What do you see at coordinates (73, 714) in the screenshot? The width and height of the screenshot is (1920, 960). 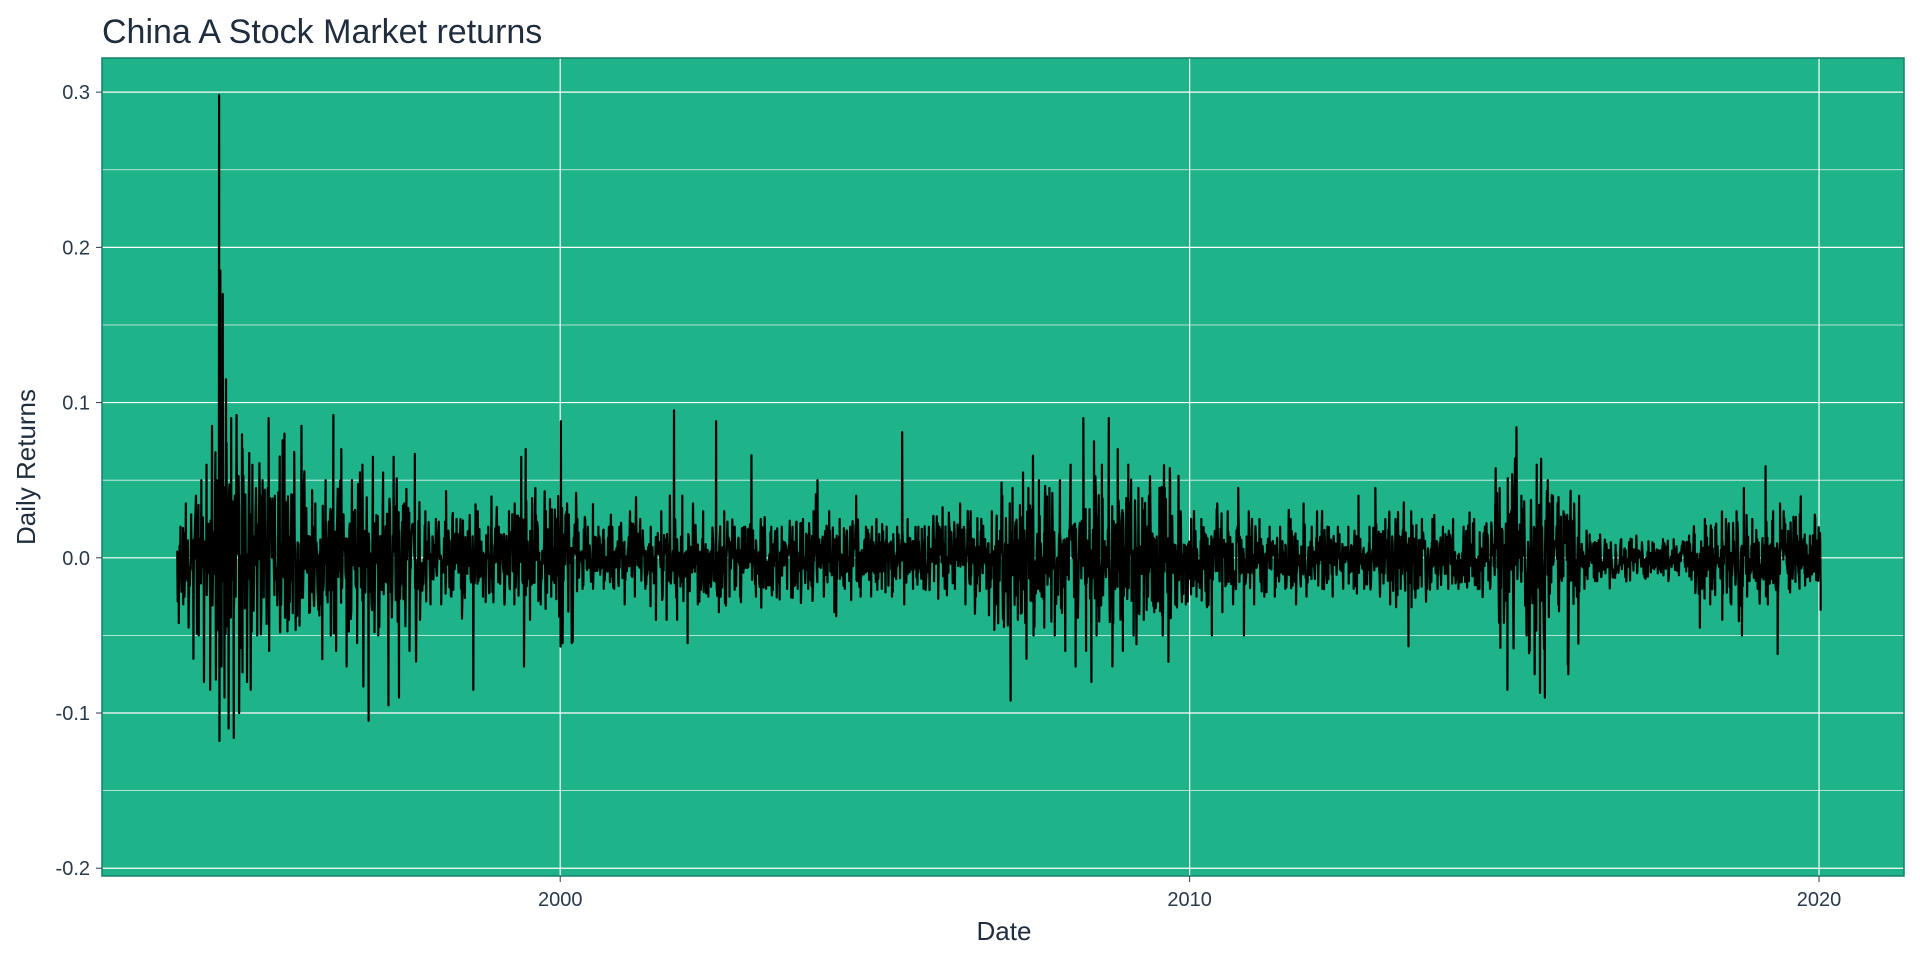 I see `y-tick-label: -0.1` at bounding box center [73, 714].